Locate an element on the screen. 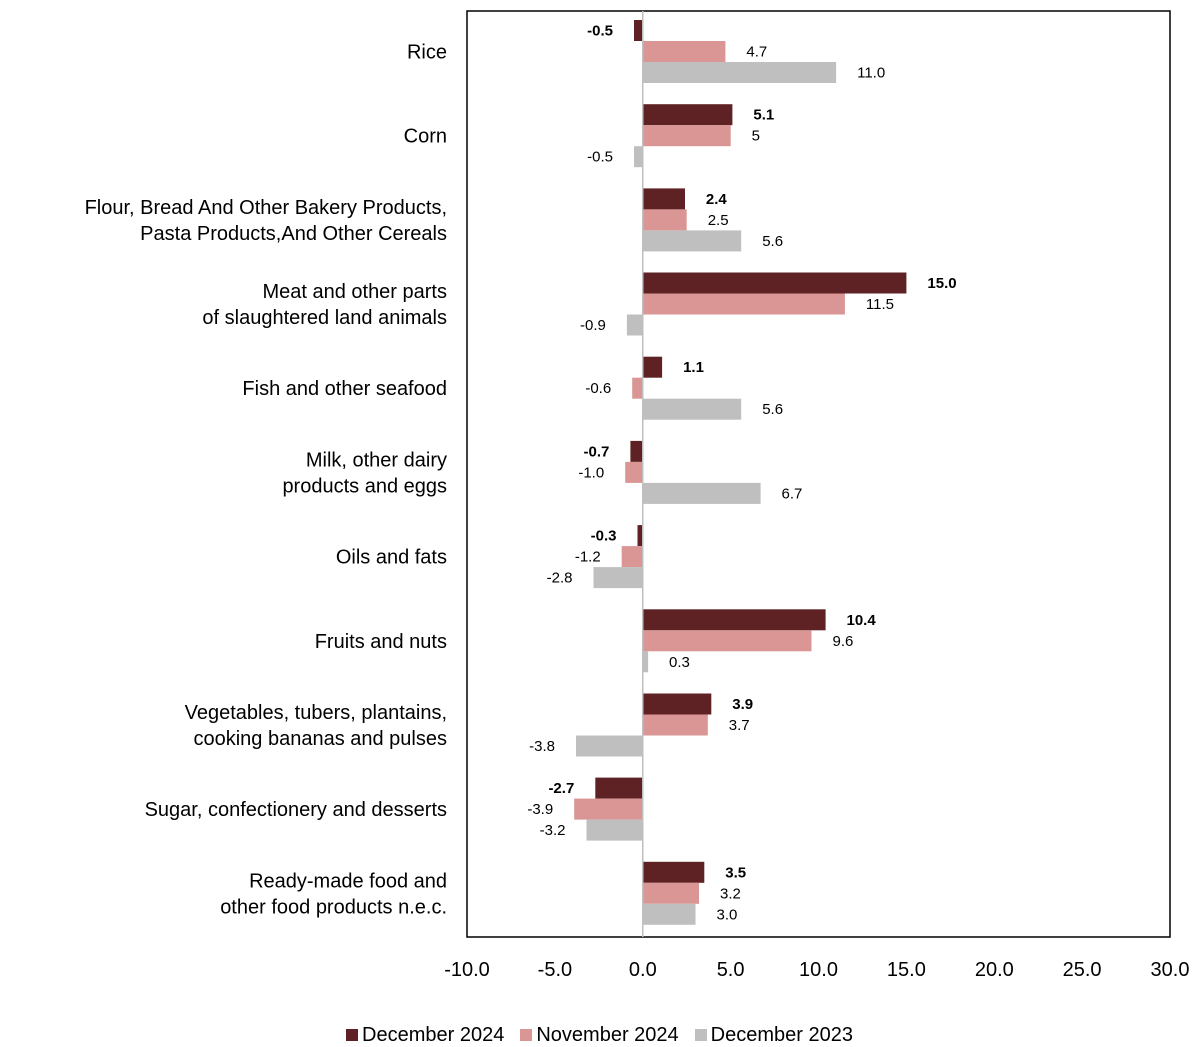 Image resolution: width=1199 pixels, height=1047 pixels. x-tick-labels-group: -10.0 -5.0 0.0 5.0 10.0 15.0 20.0 25.0 30.0 is located at coordinates (816, 970).